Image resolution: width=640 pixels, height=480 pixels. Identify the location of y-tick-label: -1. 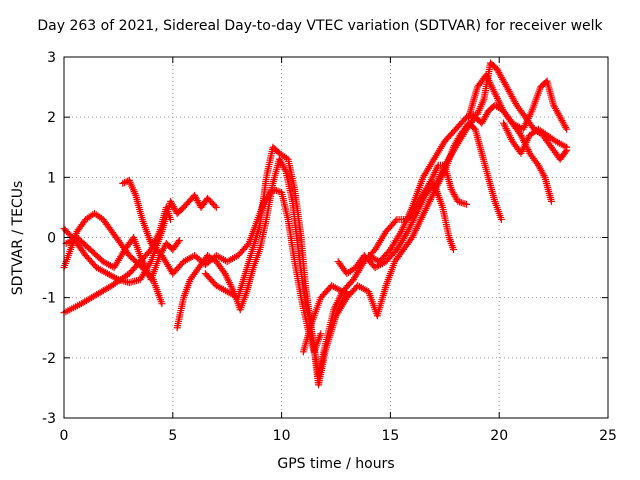
(49, 299).